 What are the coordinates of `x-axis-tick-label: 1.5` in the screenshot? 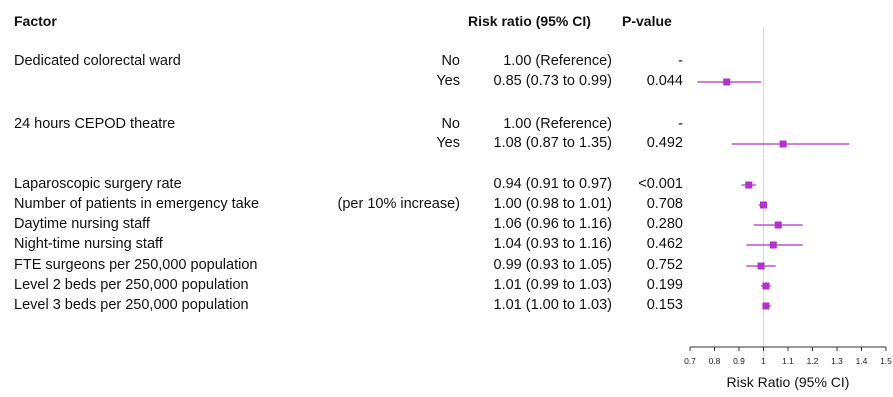 It's located at (886, 361).